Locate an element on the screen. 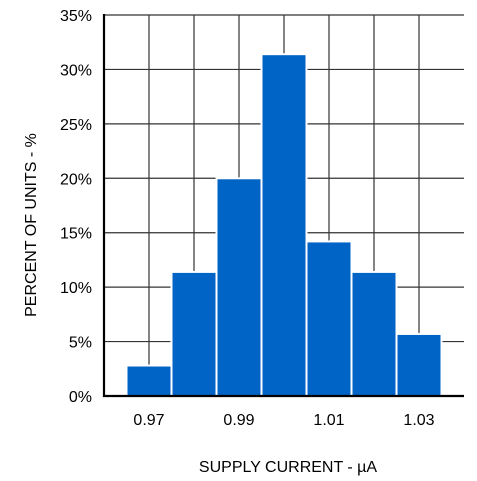 The width and height of the screenshot is (477, 481). x-tick-label: 0.99 is located at coordinates (238, 420).